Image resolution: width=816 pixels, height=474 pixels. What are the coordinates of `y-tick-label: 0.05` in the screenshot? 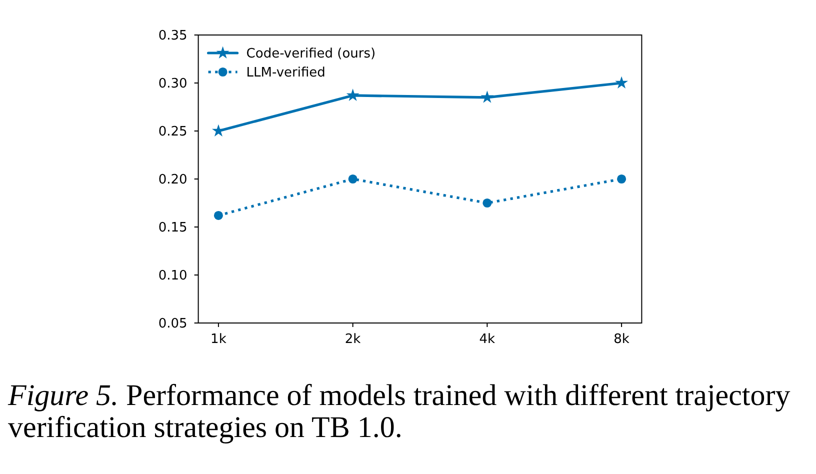 It's located at (173, 324).